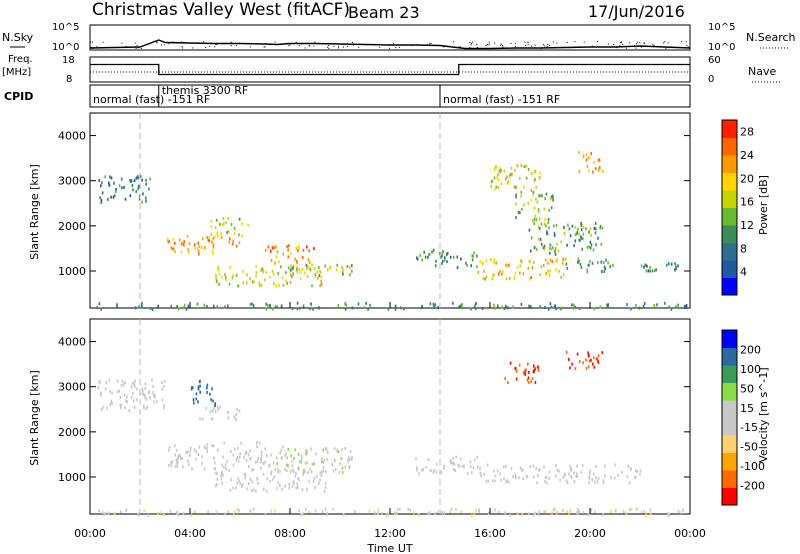 The height and width of the screenshot is (554, 800). I want to click on cpid-panel-frame, so click(390, 96).